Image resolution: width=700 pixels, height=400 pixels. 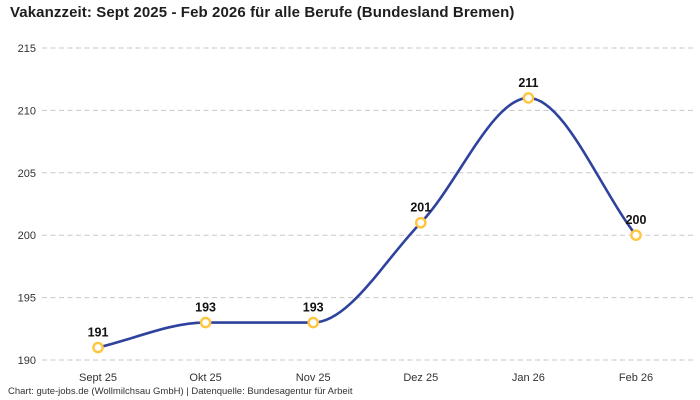 What do you see at coordinates (528, 378) in the screenshot?
I see `x-tick-label: Jan 26` at bounding box center [528, 378].